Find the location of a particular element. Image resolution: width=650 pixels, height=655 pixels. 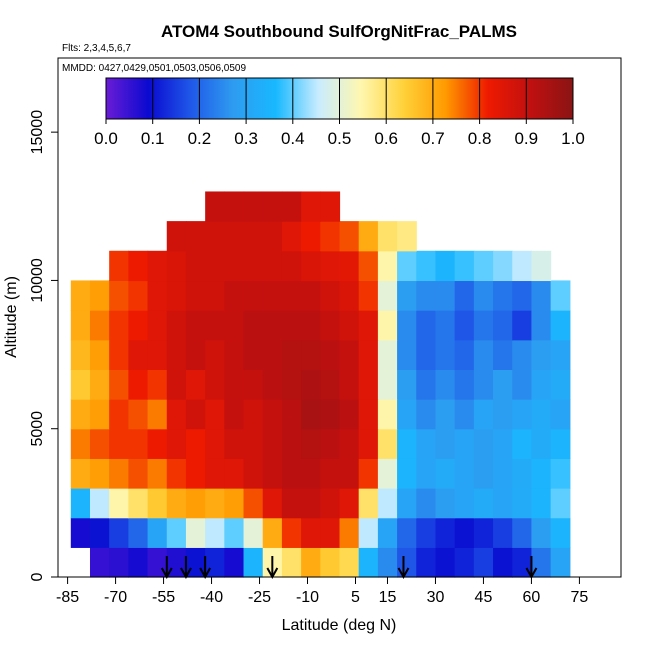

colorbar-tick-label: 0.5 is located at coordinates (340, 138).